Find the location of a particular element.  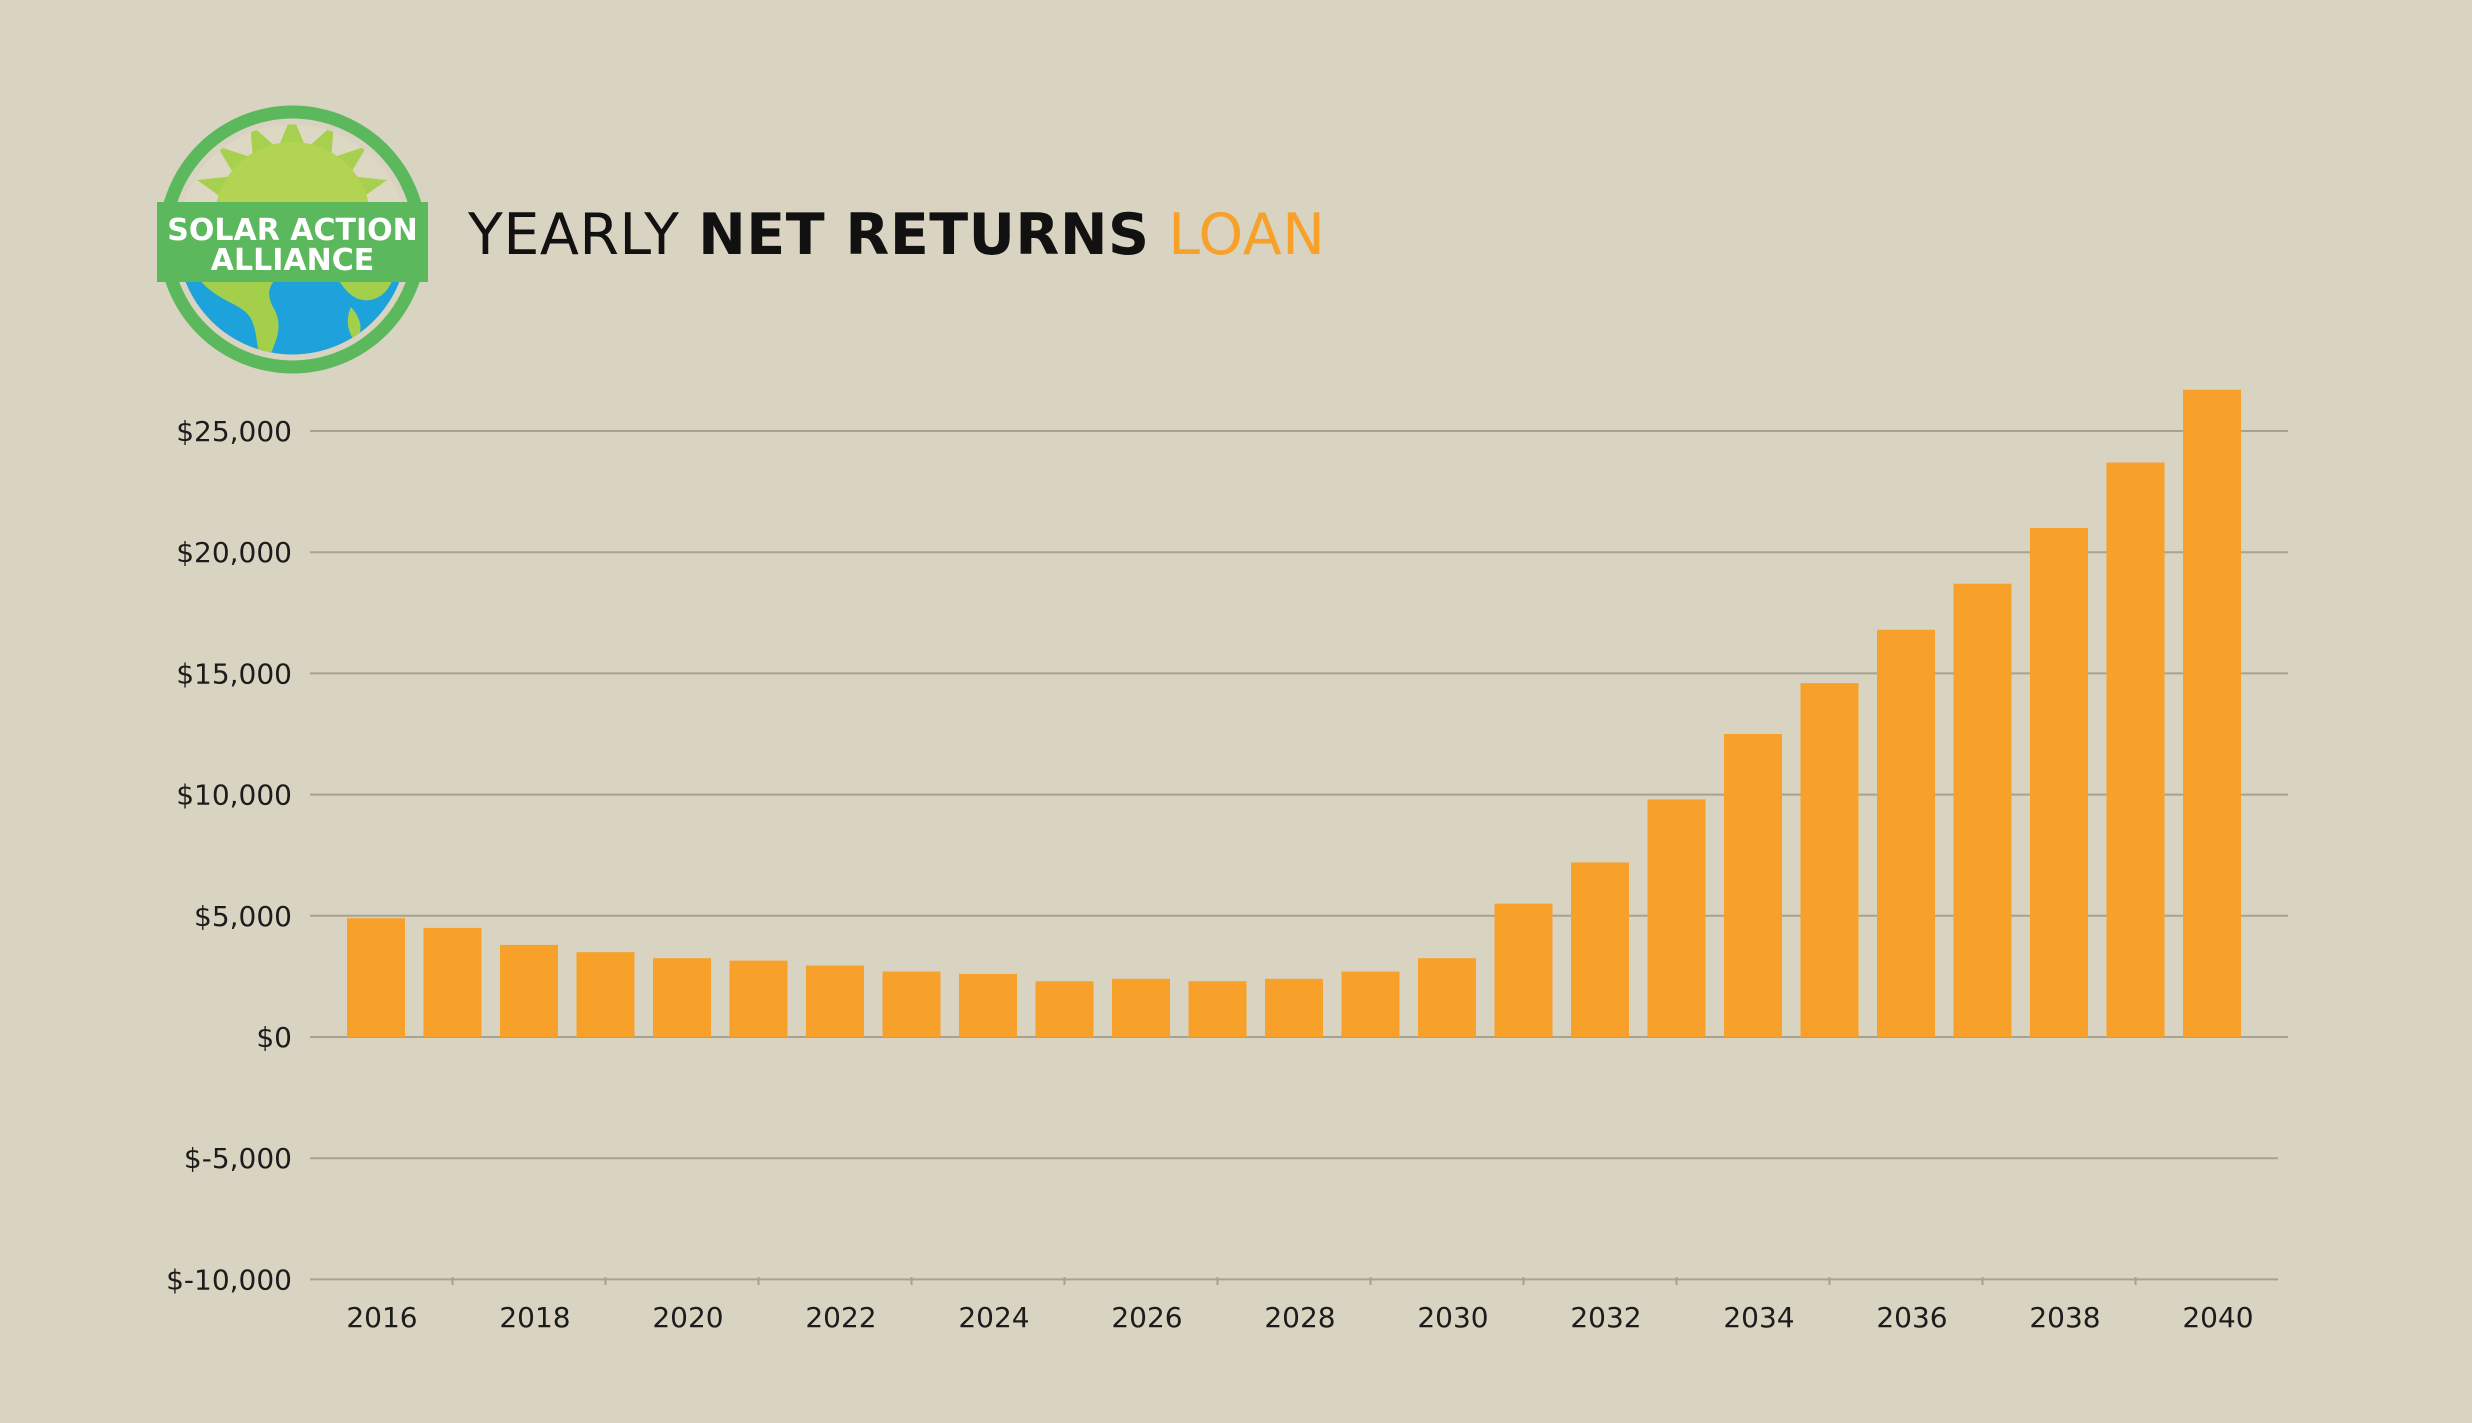

y-tick-label: $15,000 is located at coordinates (234, 673).